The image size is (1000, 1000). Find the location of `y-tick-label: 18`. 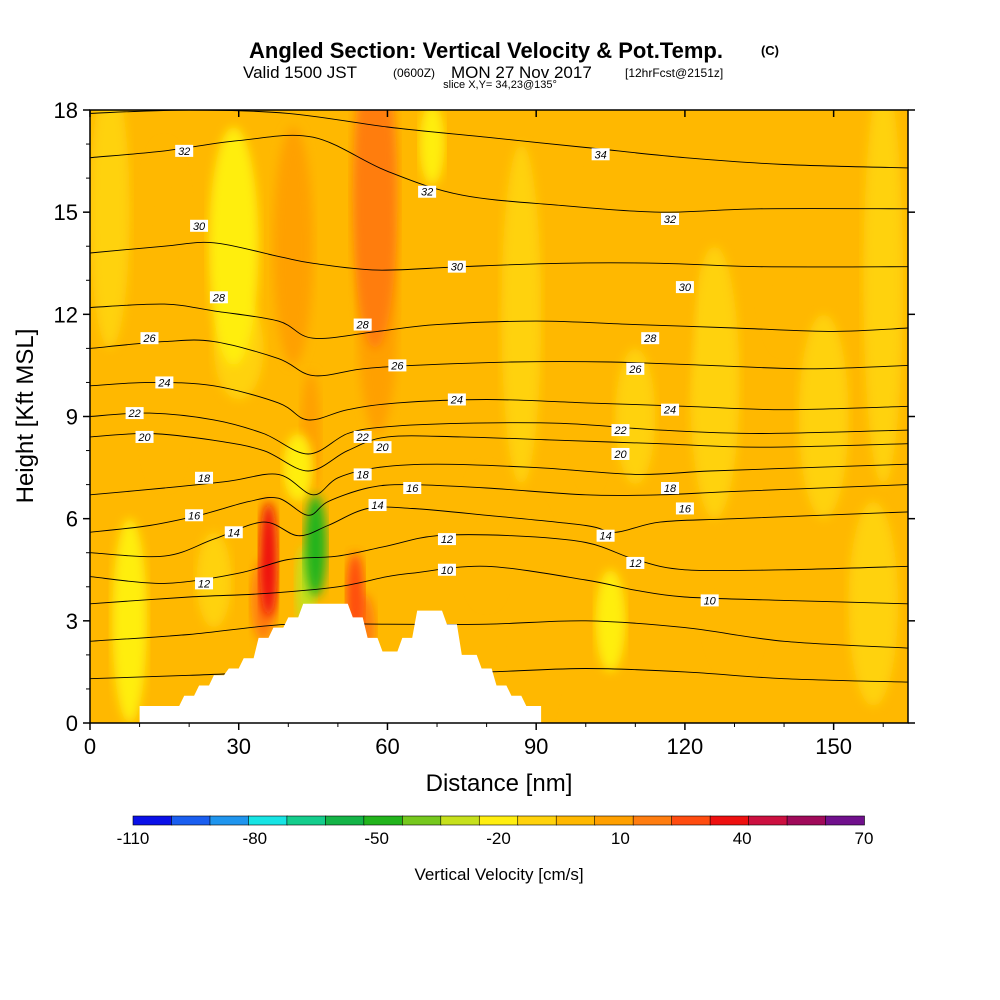

y-tick-label: 18 is located at coordinates (66, 110).